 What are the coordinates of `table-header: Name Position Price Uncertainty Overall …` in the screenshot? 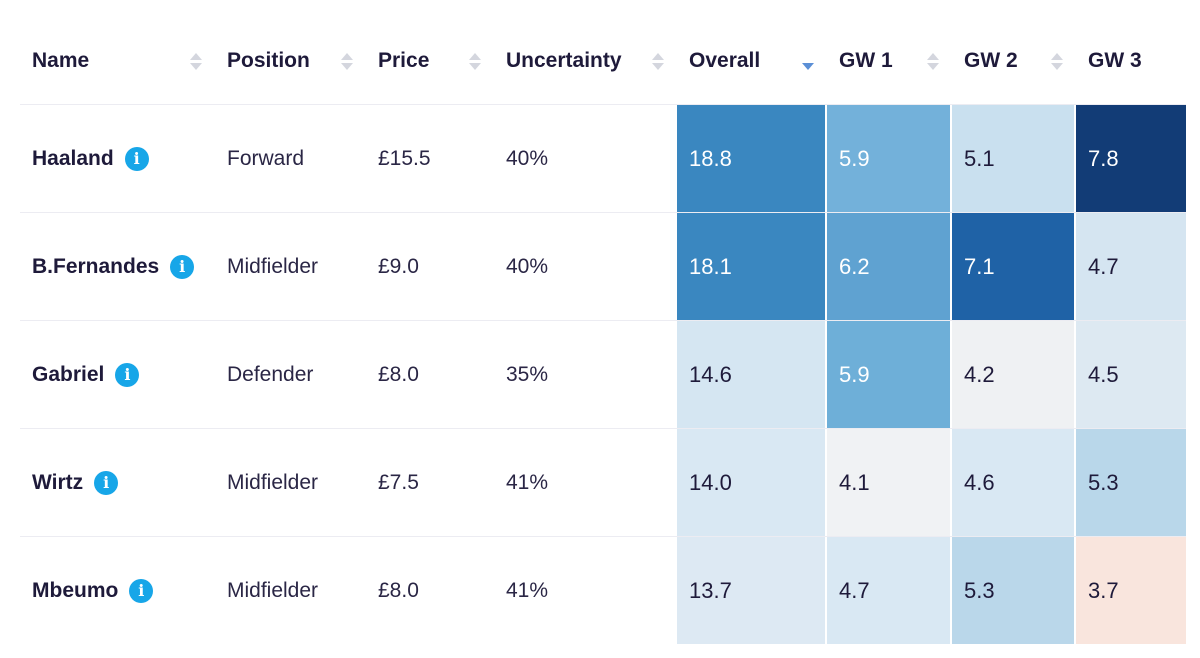 It's located at (603, 61).